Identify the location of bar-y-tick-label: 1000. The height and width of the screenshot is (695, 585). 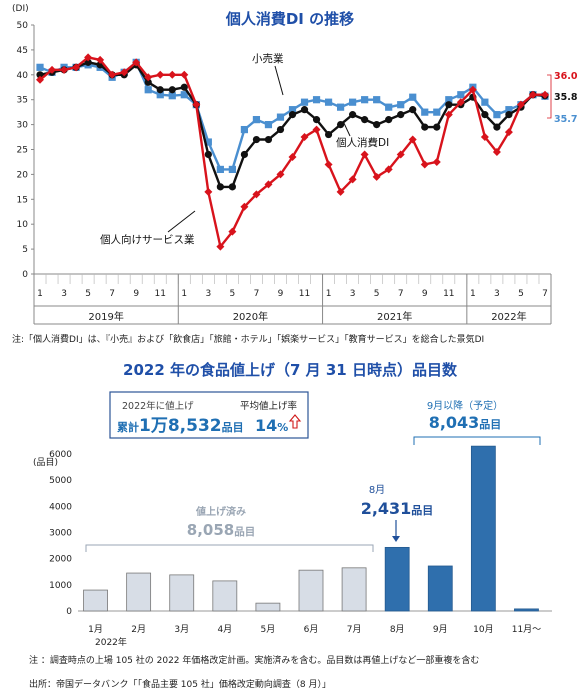
(60, 586).